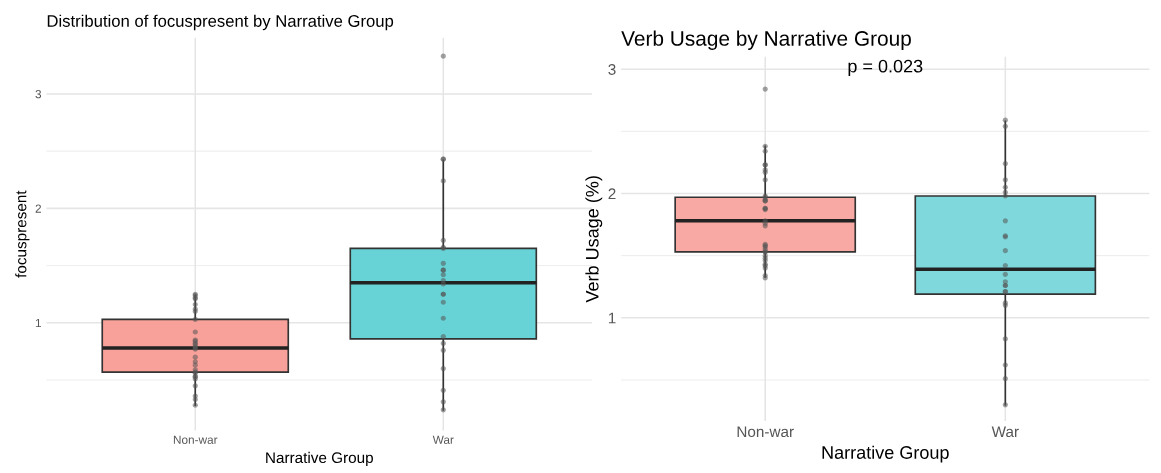  What do you see at coordinates (766, 40) in the screenshot?
I see `chart-title: Verb Usage by Narrative Group` at bounding box center [766, 40].